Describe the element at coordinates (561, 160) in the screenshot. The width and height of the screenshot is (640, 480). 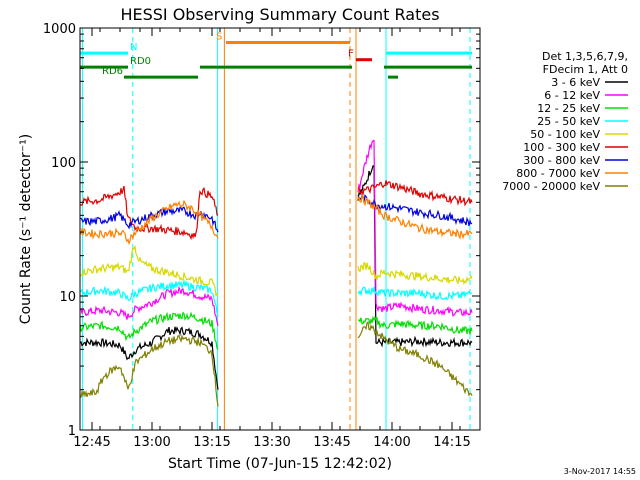
I see `legend-label-6: 300 - 800 keV` at that location.